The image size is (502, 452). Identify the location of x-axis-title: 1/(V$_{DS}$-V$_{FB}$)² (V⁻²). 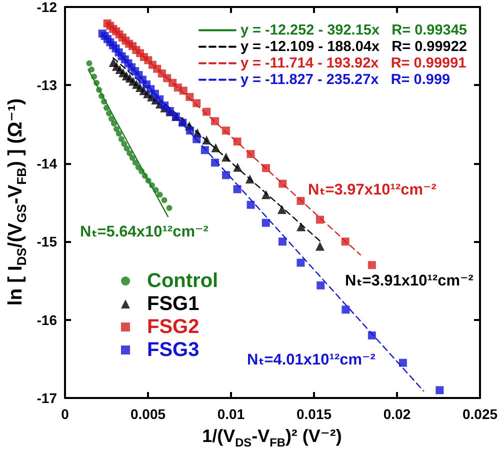
(272, 438).